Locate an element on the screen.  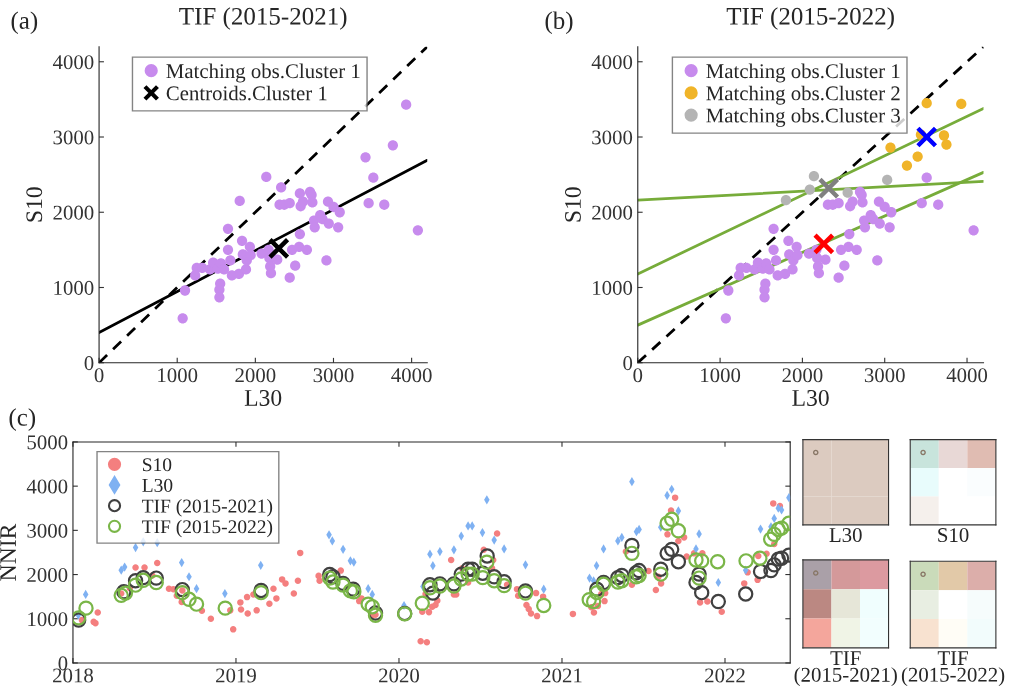
text: (c) is located at coordinates (22, 419).